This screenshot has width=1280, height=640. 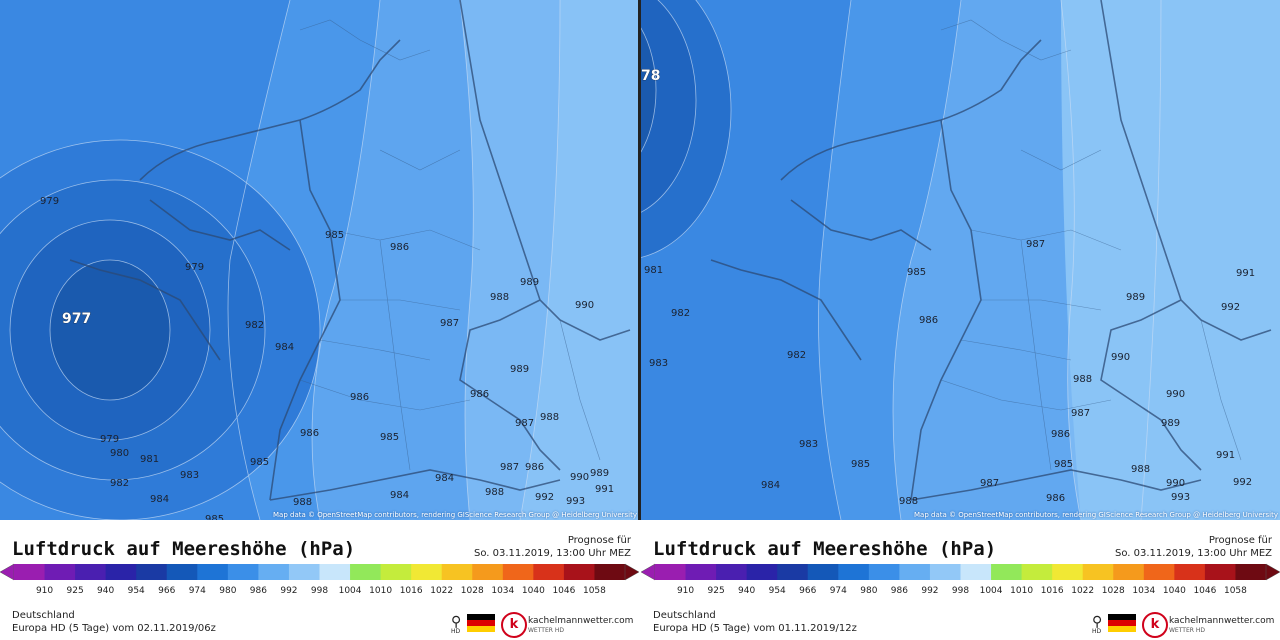 What do you see at coordinates (114, 628) in the screenshot?
I see `model-run: Europa HD (5 Tage) vom 02.11.2019/06z` at bounding box center [114, 628].